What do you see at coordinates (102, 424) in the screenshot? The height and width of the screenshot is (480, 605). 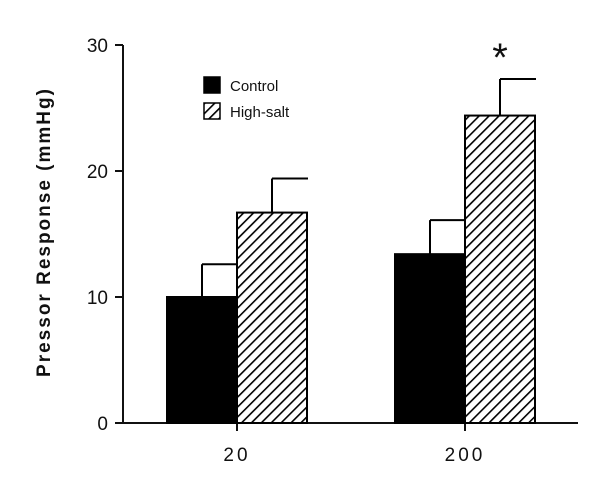 I see `y-tick-label: 0` at bounding box center [102, 424].